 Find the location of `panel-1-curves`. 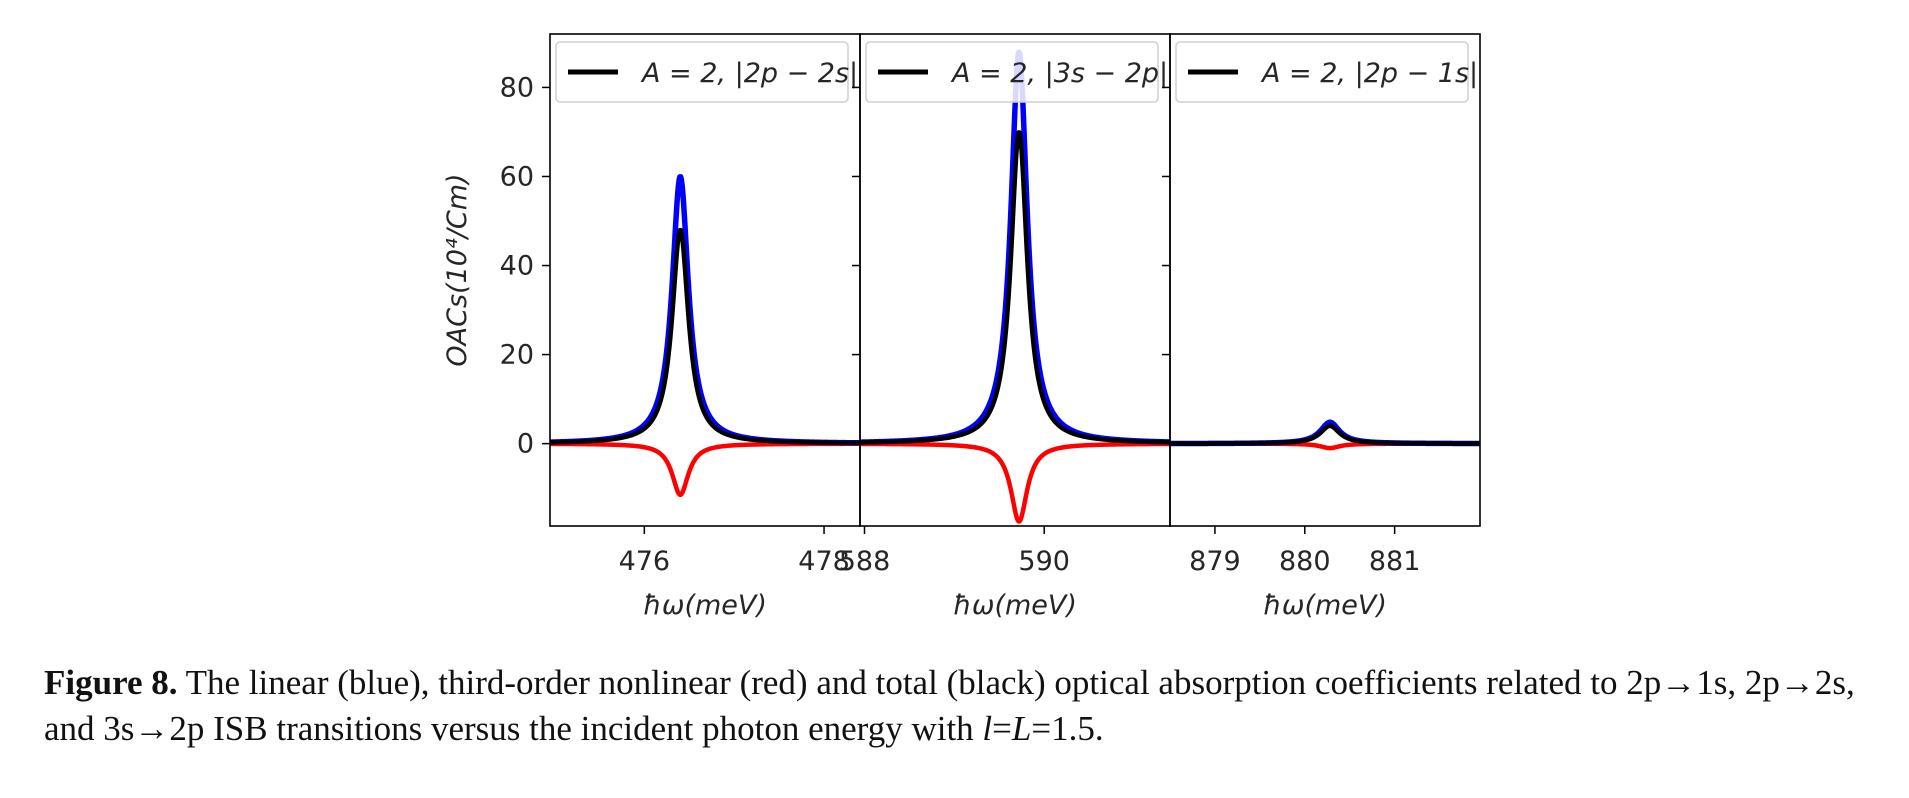

panel-1-curves is located at coordinates (705, 336).